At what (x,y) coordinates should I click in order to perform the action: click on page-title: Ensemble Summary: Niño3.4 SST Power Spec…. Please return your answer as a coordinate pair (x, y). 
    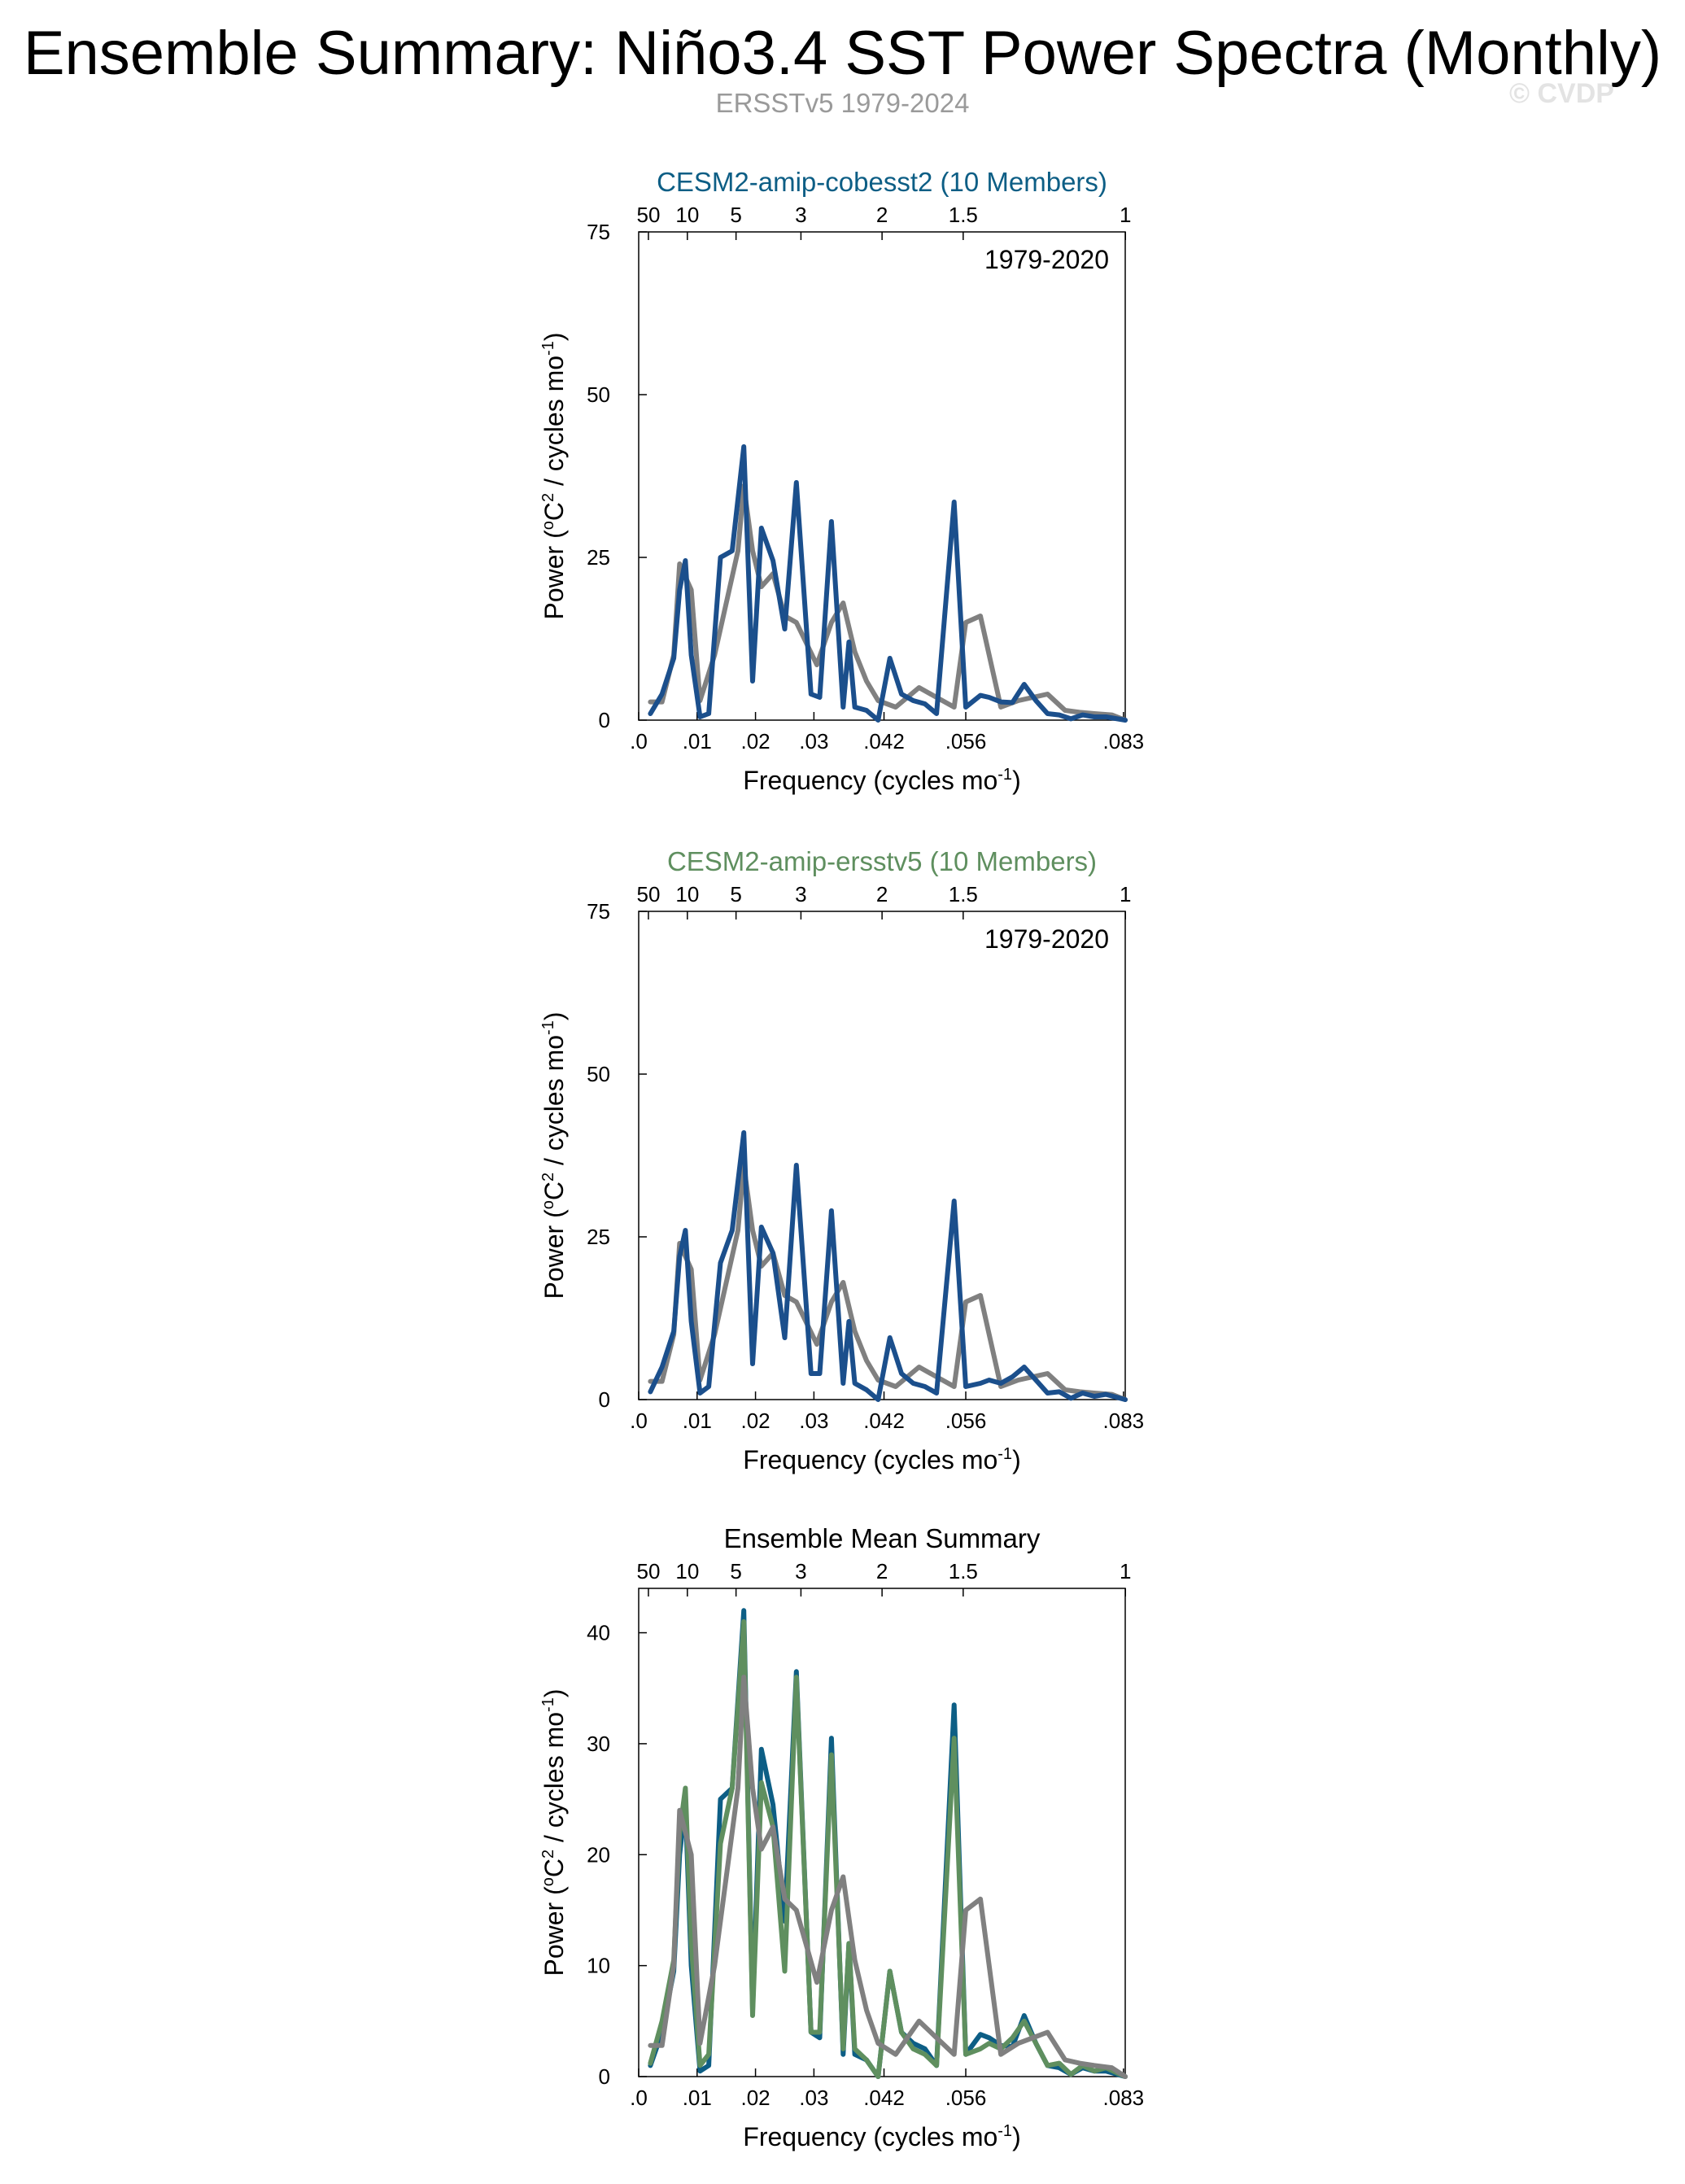
    Looking at the image, I should click on (842, 53).